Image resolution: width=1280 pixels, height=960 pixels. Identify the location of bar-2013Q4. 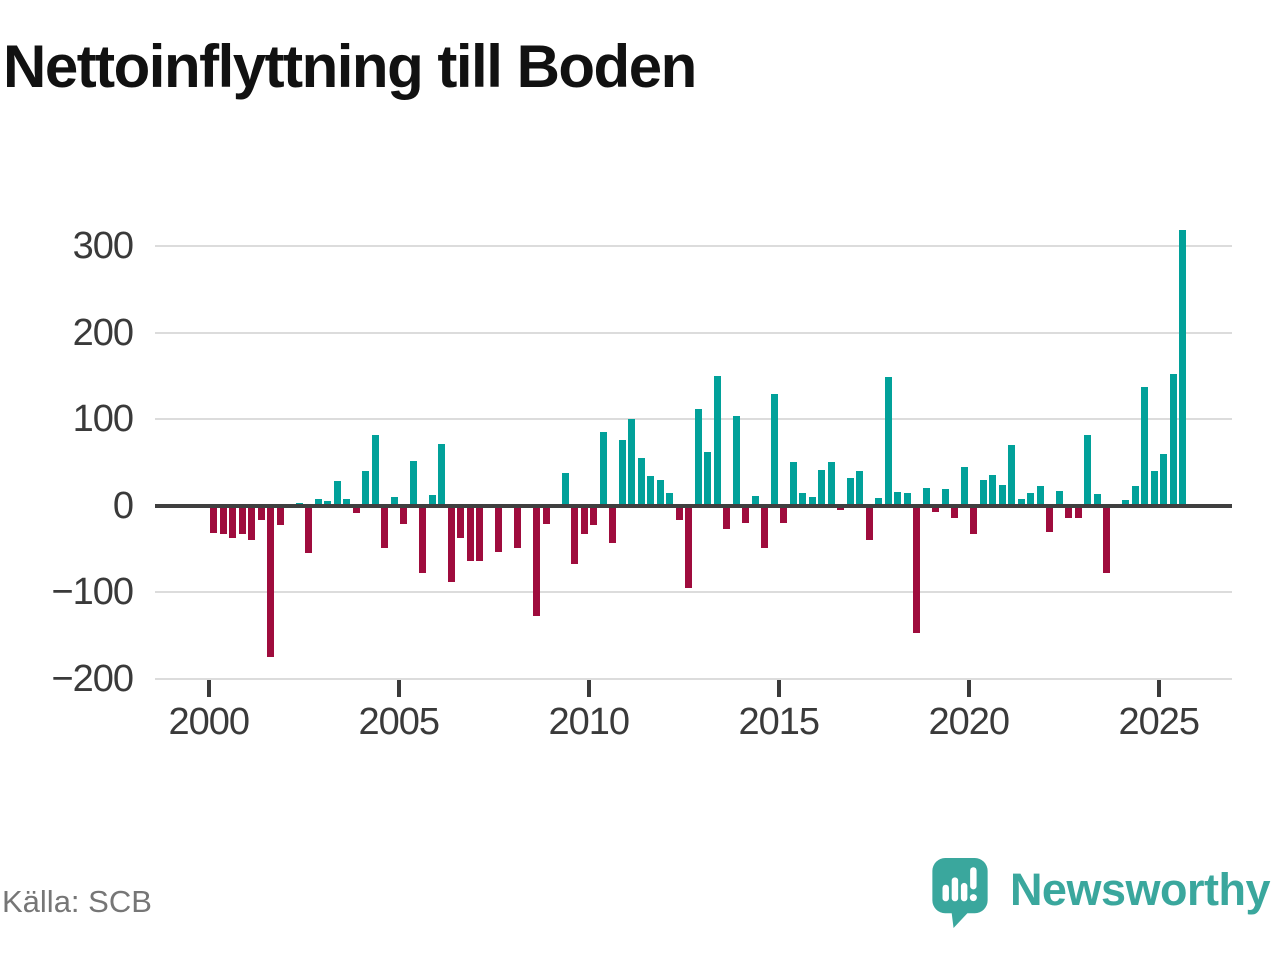
(736, 460).